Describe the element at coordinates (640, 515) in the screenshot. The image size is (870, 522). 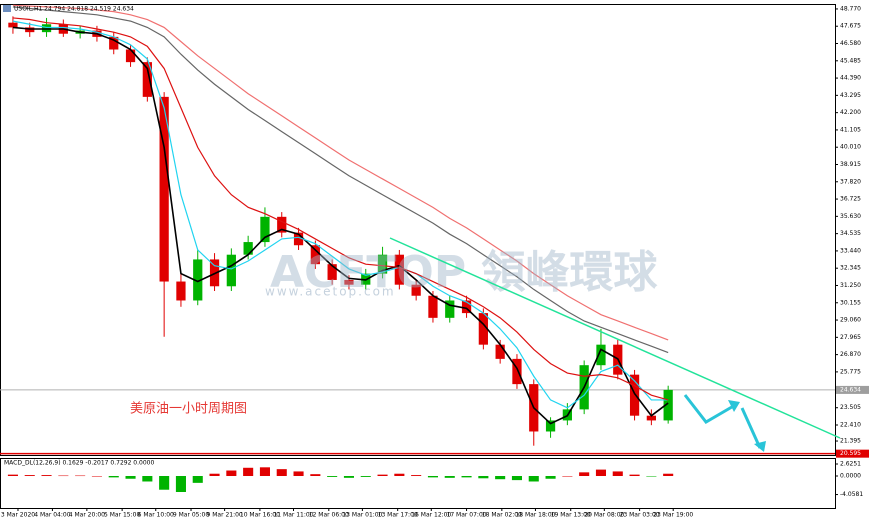
I see `x-tick-label: 23 Mar 03:00` at that location.